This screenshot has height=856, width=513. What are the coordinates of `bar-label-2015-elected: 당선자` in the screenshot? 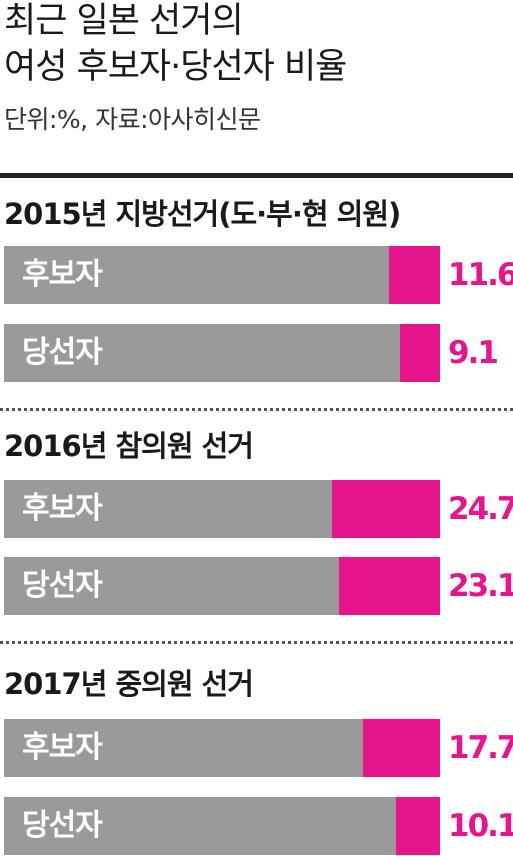 It's located at (62, 352).